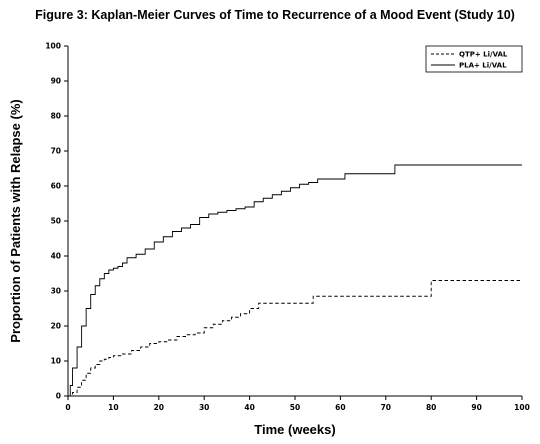 Image resolution: width=540 pixels, height=444 pixels. What do you see at coordinates (56, 81) in the screenshot?
I see `y-tick-label: 90` at bounding box center [56, 81].